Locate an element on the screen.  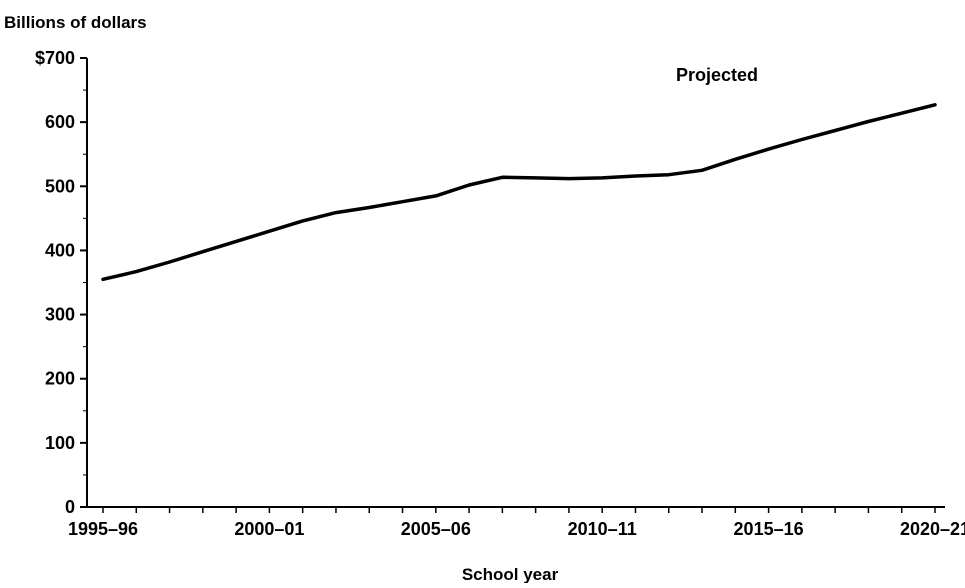
y-tick-label: 600 is located at coordinates (60, 122).